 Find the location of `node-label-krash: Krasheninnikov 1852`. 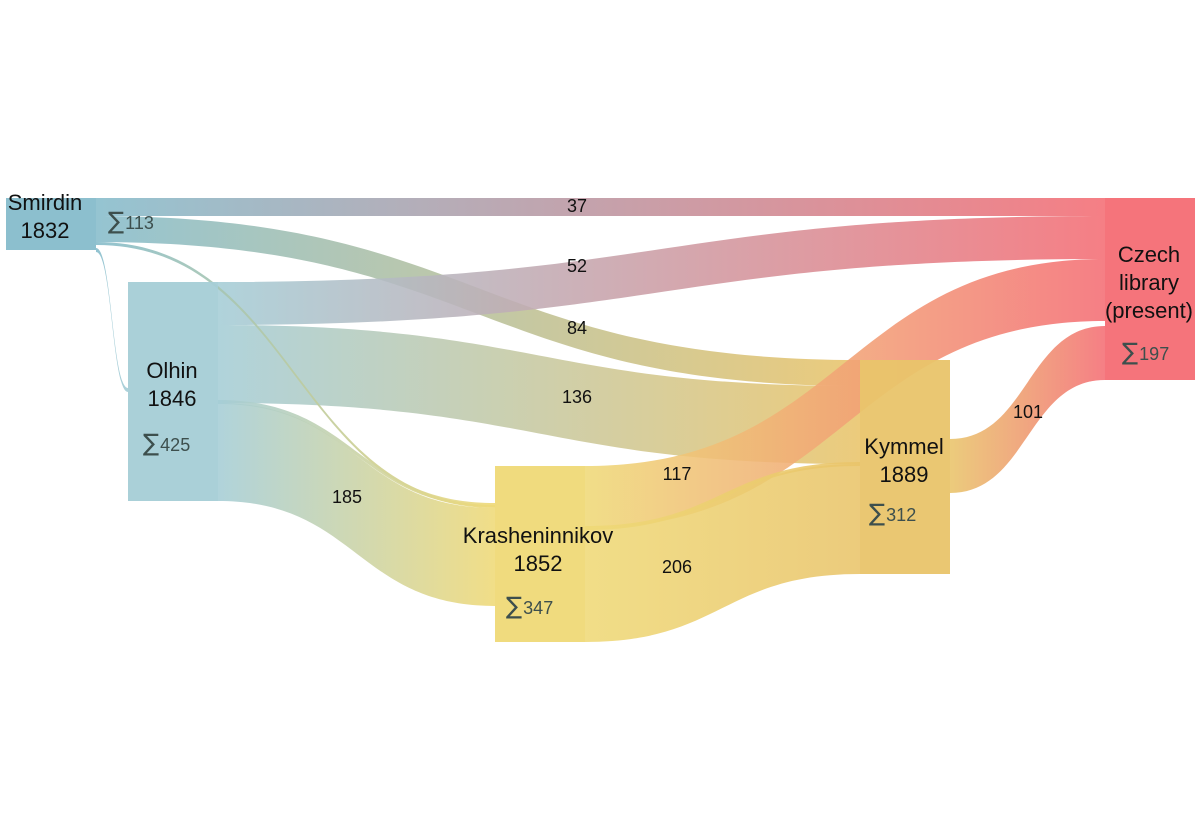

node-label-krash: Krasheninnikov 1852 is located at coordinates (538, 549).